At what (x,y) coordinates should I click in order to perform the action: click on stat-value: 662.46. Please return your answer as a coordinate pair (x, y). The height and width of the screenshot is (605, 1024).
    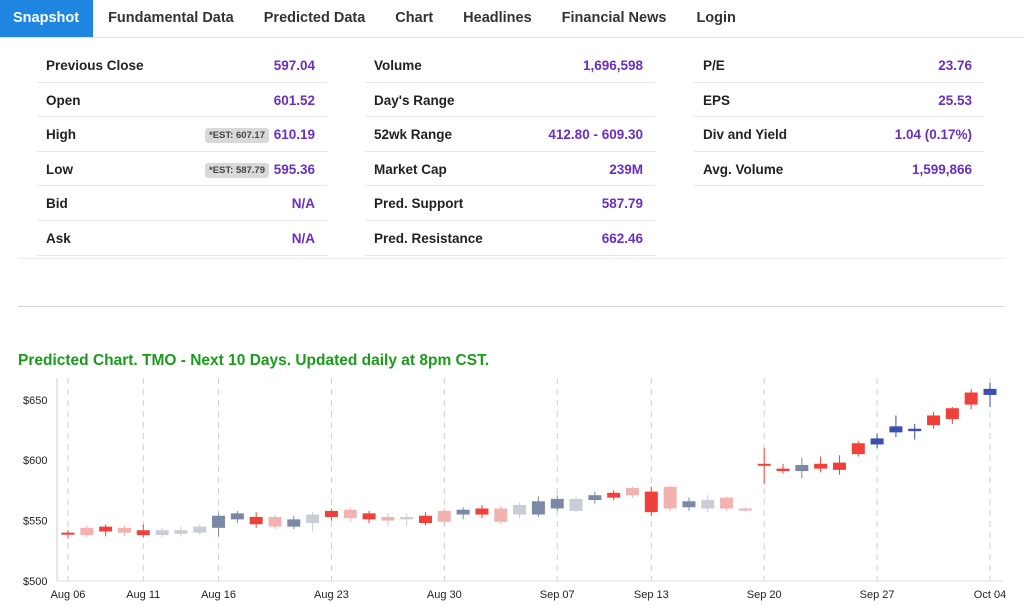
    Looking at the image, I should click on (622, 238).